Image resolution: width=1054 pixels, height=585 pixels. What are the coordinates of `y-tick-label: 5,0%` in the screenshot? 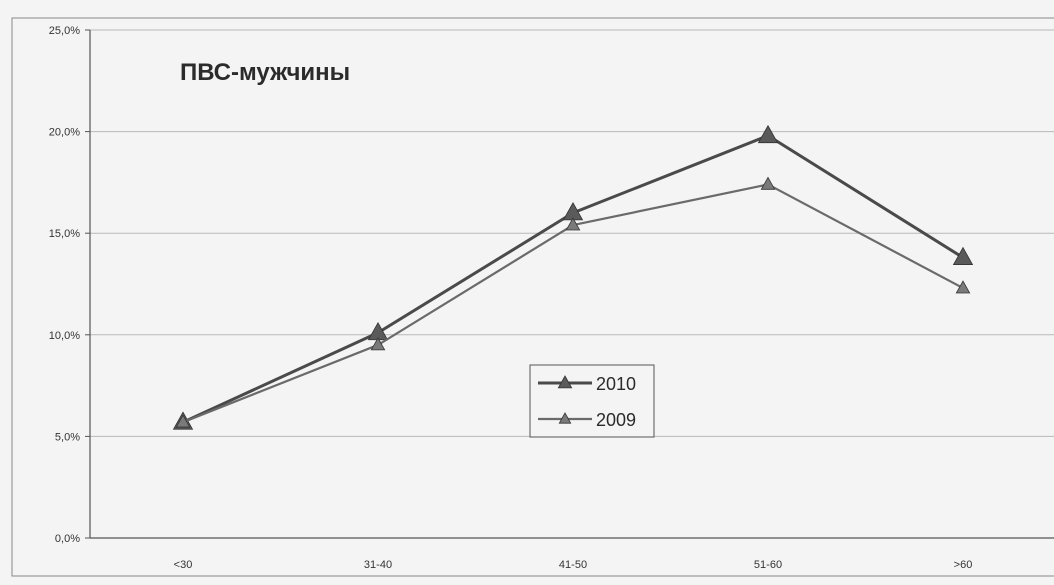 It's located at (67, 437).